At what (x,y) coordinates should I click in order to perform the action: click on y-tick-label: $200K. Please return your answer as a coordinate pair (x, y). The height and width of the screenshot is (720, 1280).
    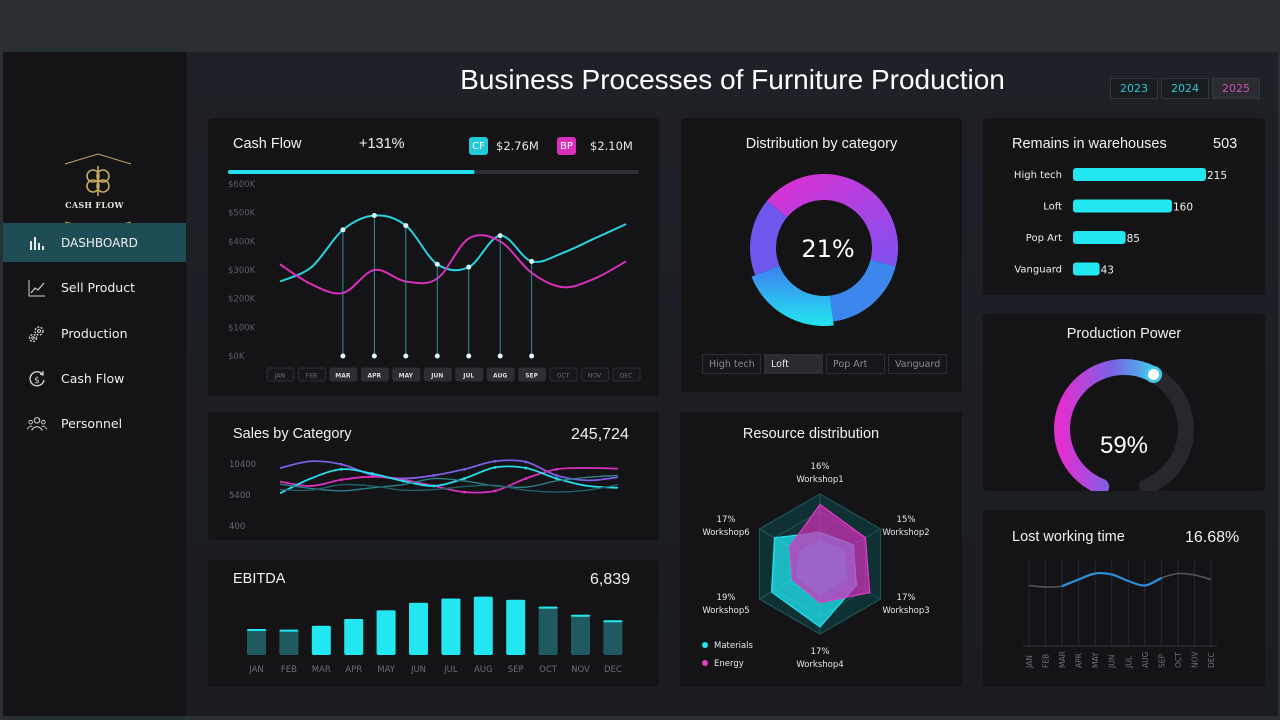
    Looking at the image, I should click on (242, 300).